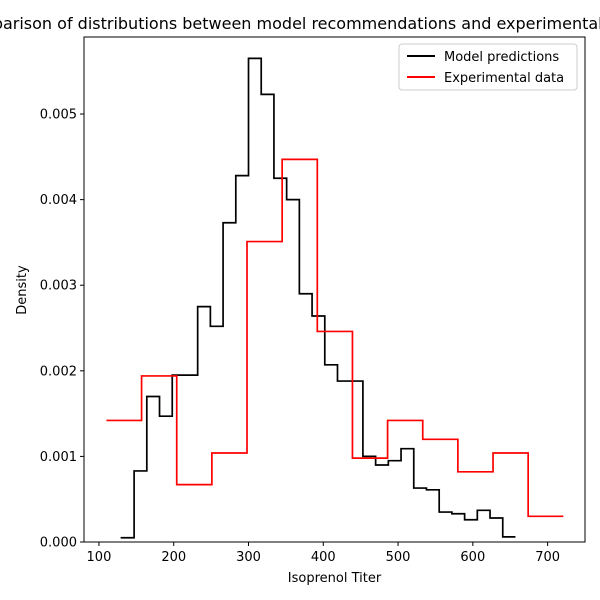 The image size is (600, 600). Describe the element at coordinates (173, 557) in the screenshot. I see `x-tick-label: 200` at that location.